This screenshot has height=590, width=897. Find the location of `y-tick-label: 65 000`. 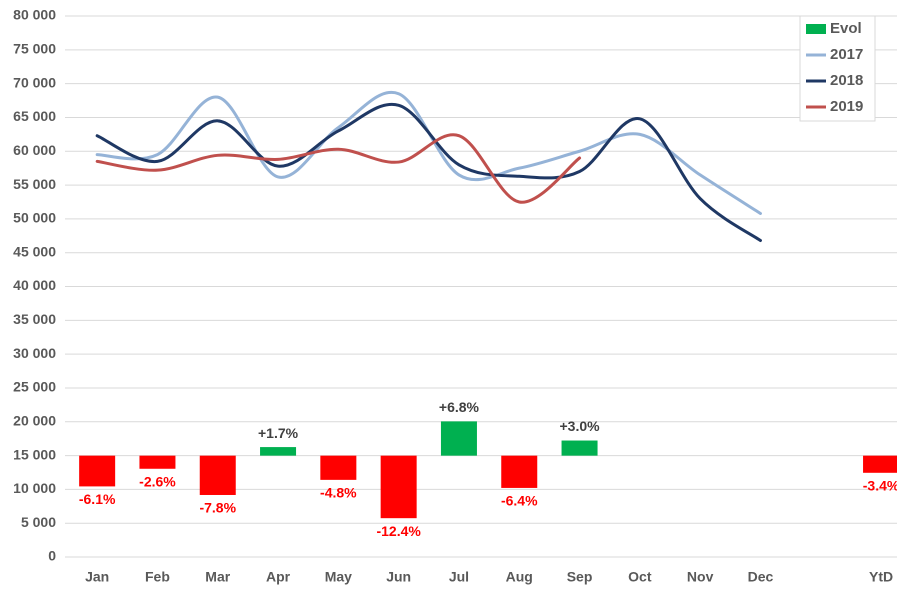

y-tick-label: 65 000 is located at coordinates (34, 116).